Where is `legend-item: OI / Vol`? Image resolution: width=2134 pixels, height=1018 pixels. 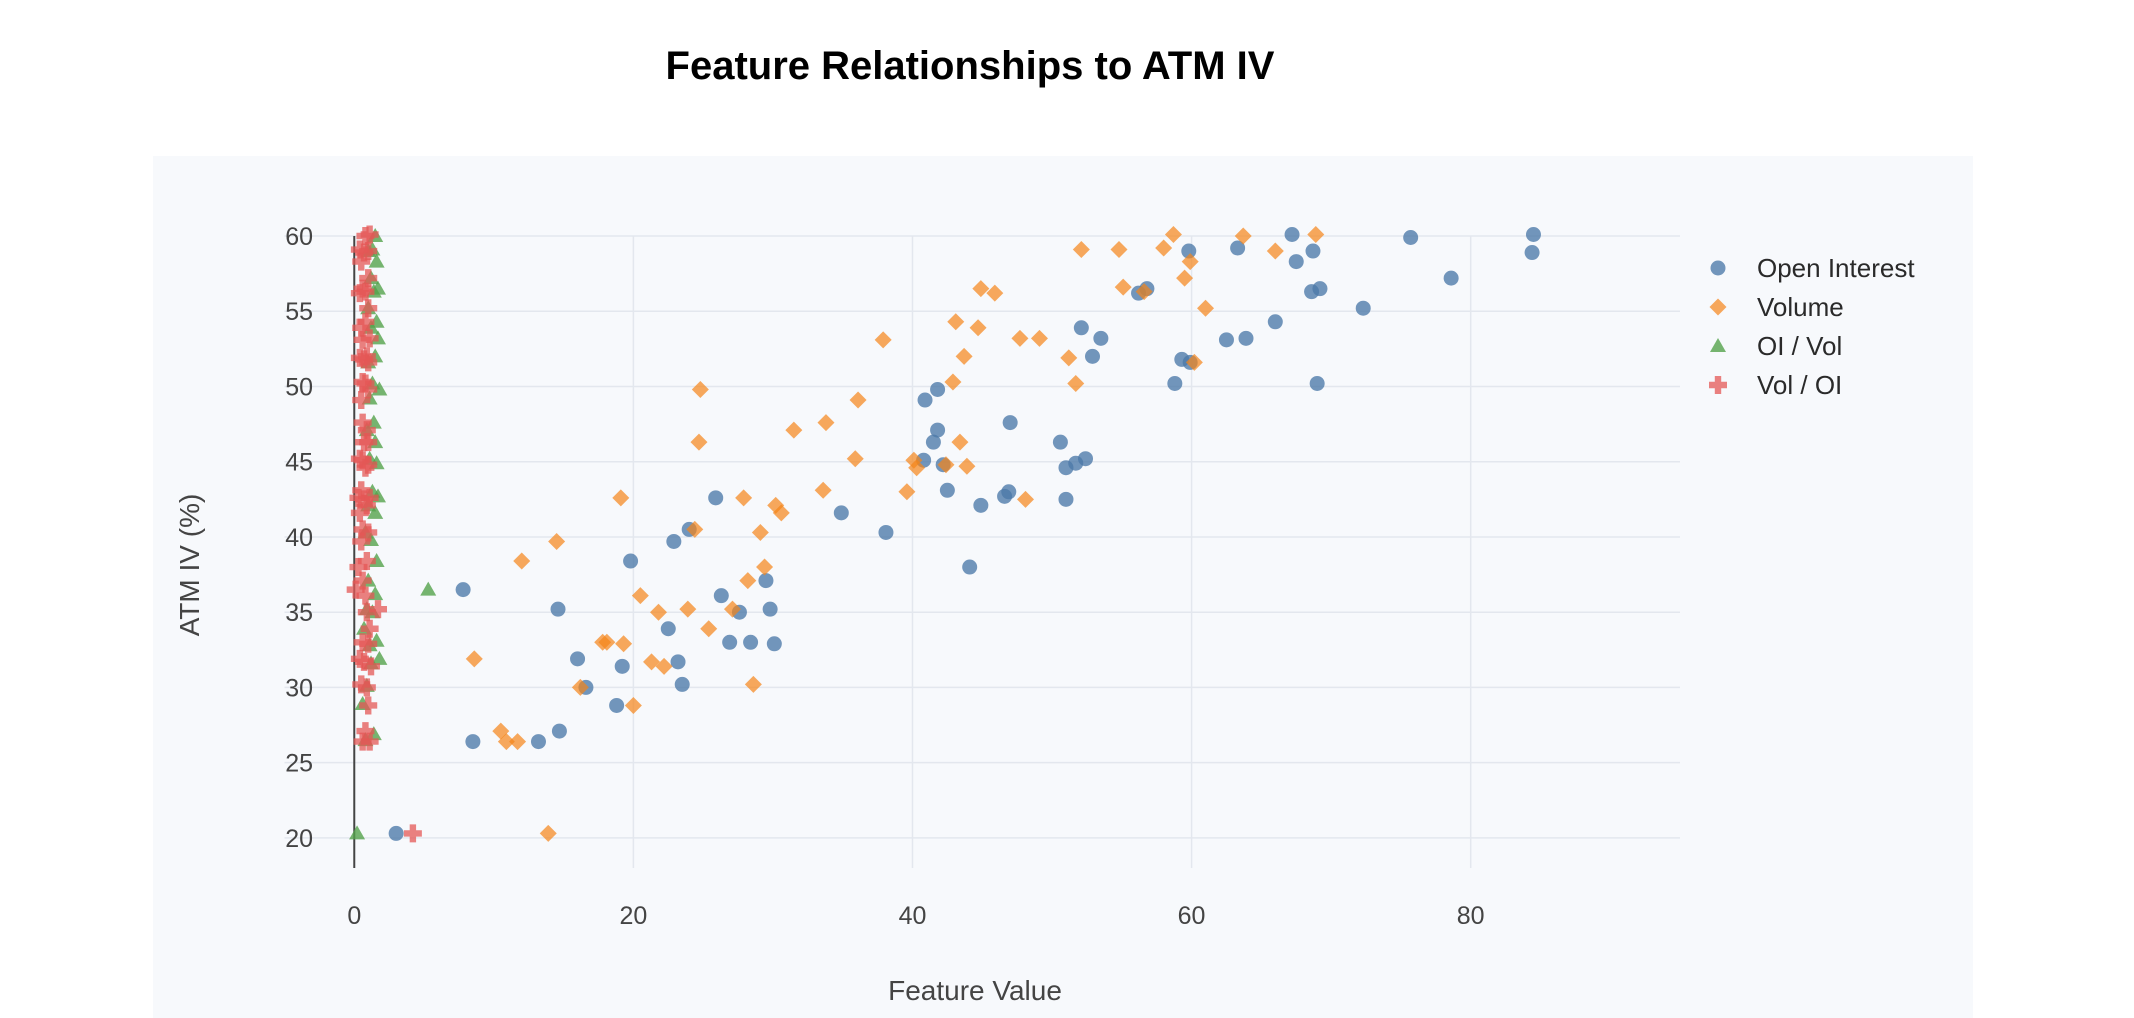
legend-item: OI / Vol is located at coordinates (1776, 346).